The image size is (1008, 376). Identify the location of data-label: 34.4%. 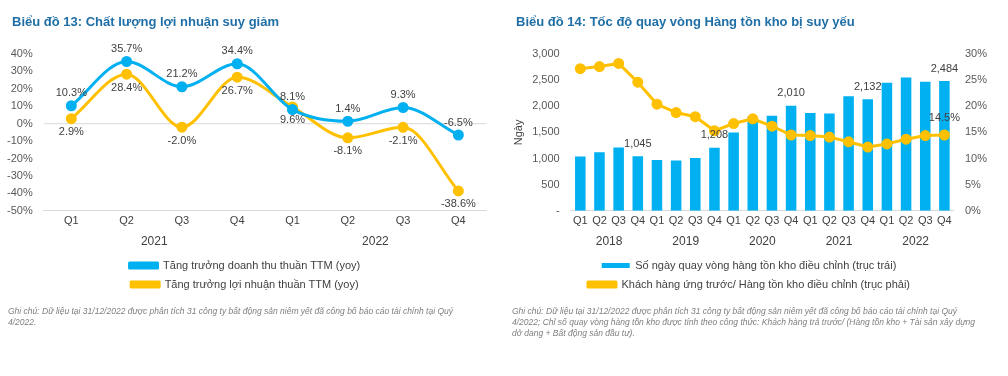
(237, 50).